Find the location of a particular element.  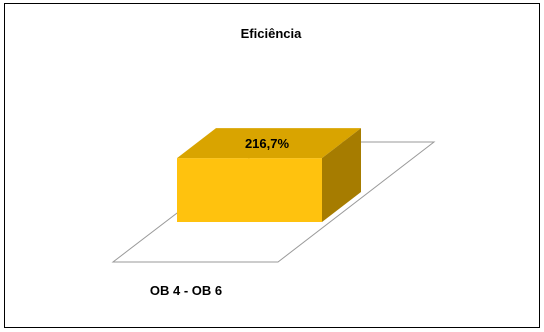

bar-side-face is located at coordinates (341, 175).